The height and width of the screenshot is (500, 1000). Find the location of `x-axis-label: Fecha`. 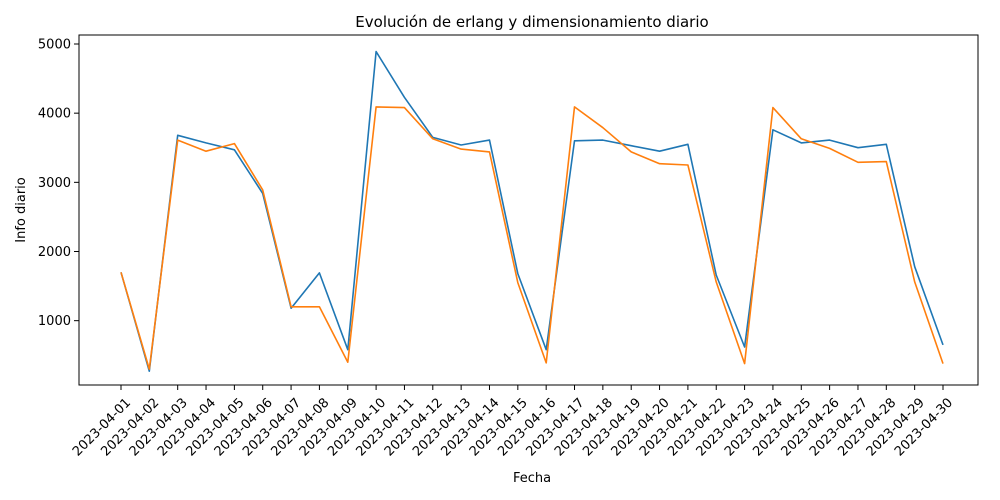

x-axis-label: Fecha is located at coordinates (532, 478).